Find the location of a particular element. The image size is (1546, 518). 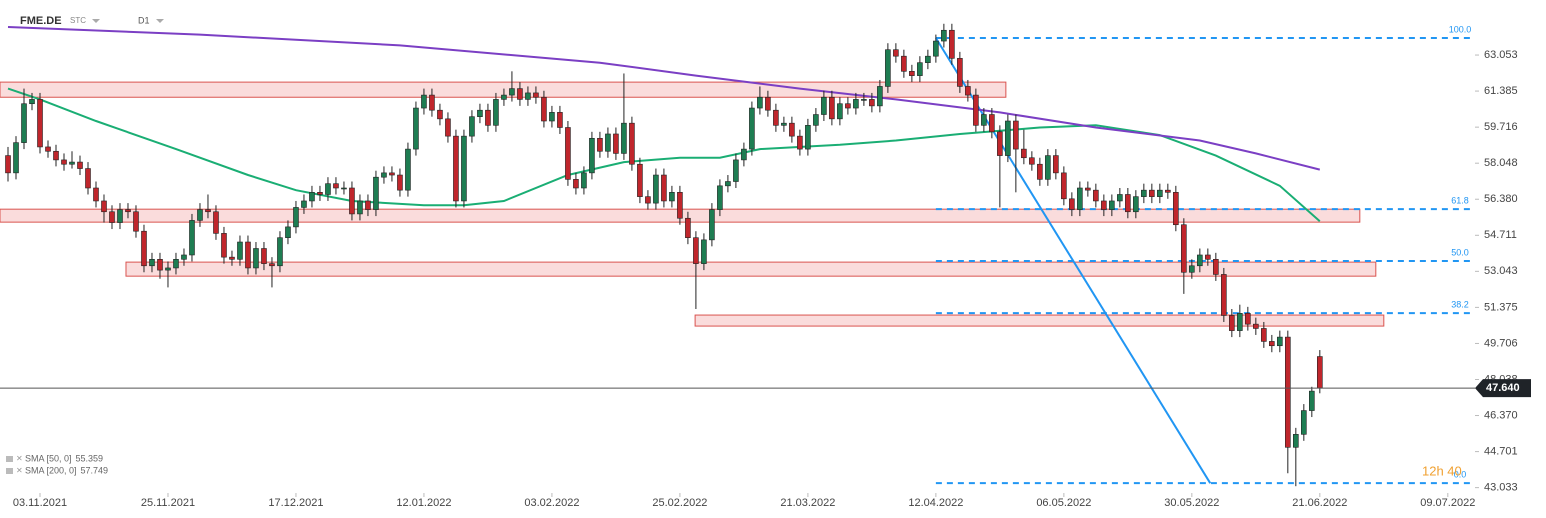

symbol: FME.DE is located at coordinates (41, 21).